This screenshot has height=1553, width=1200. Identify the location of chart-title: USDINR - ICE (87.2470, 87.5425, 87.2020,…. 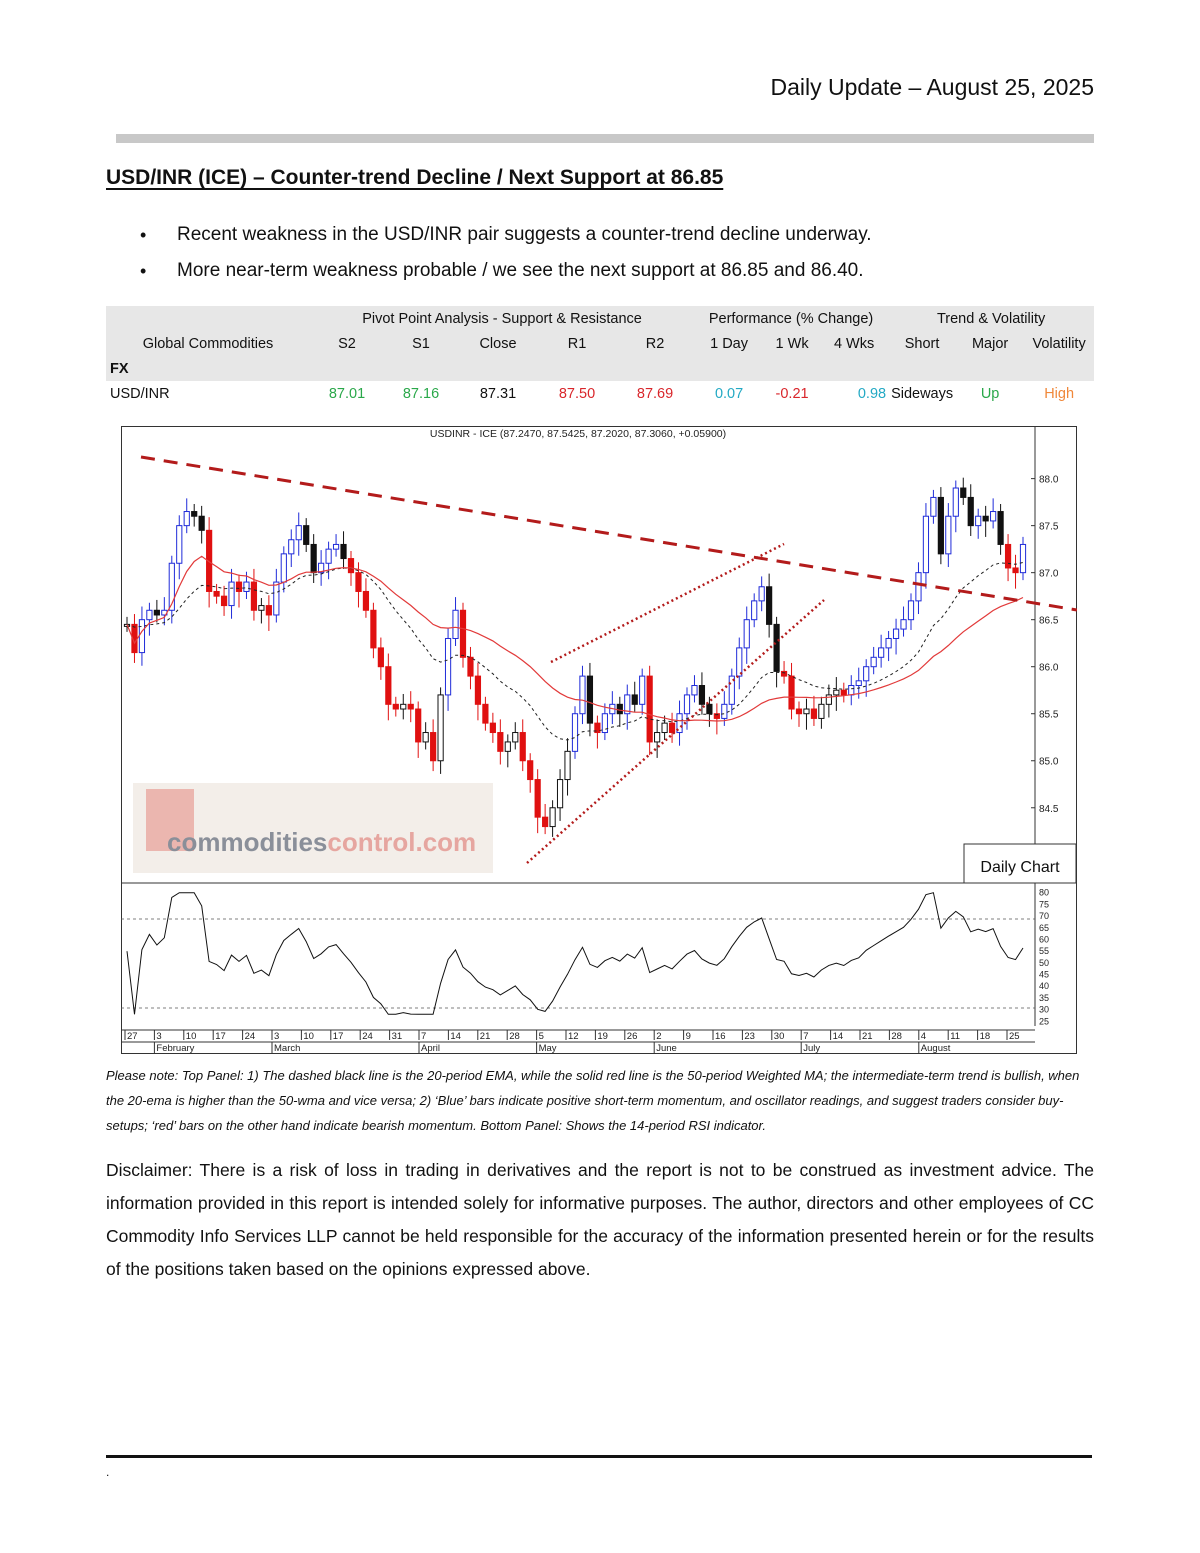
(578, 434).